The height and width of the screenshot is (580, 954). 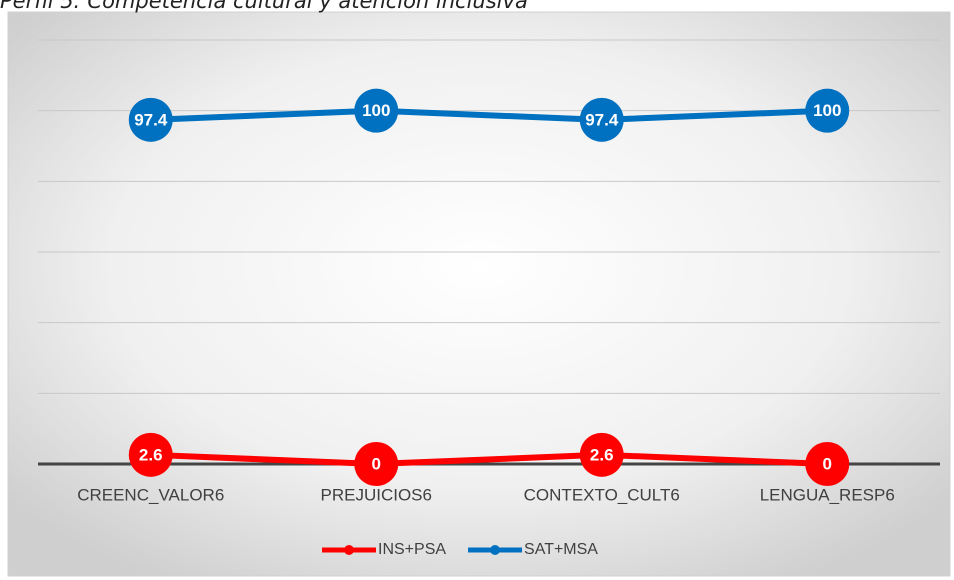 I want to click on legend-label: SAT+MSA, so click(x=561, y=549).